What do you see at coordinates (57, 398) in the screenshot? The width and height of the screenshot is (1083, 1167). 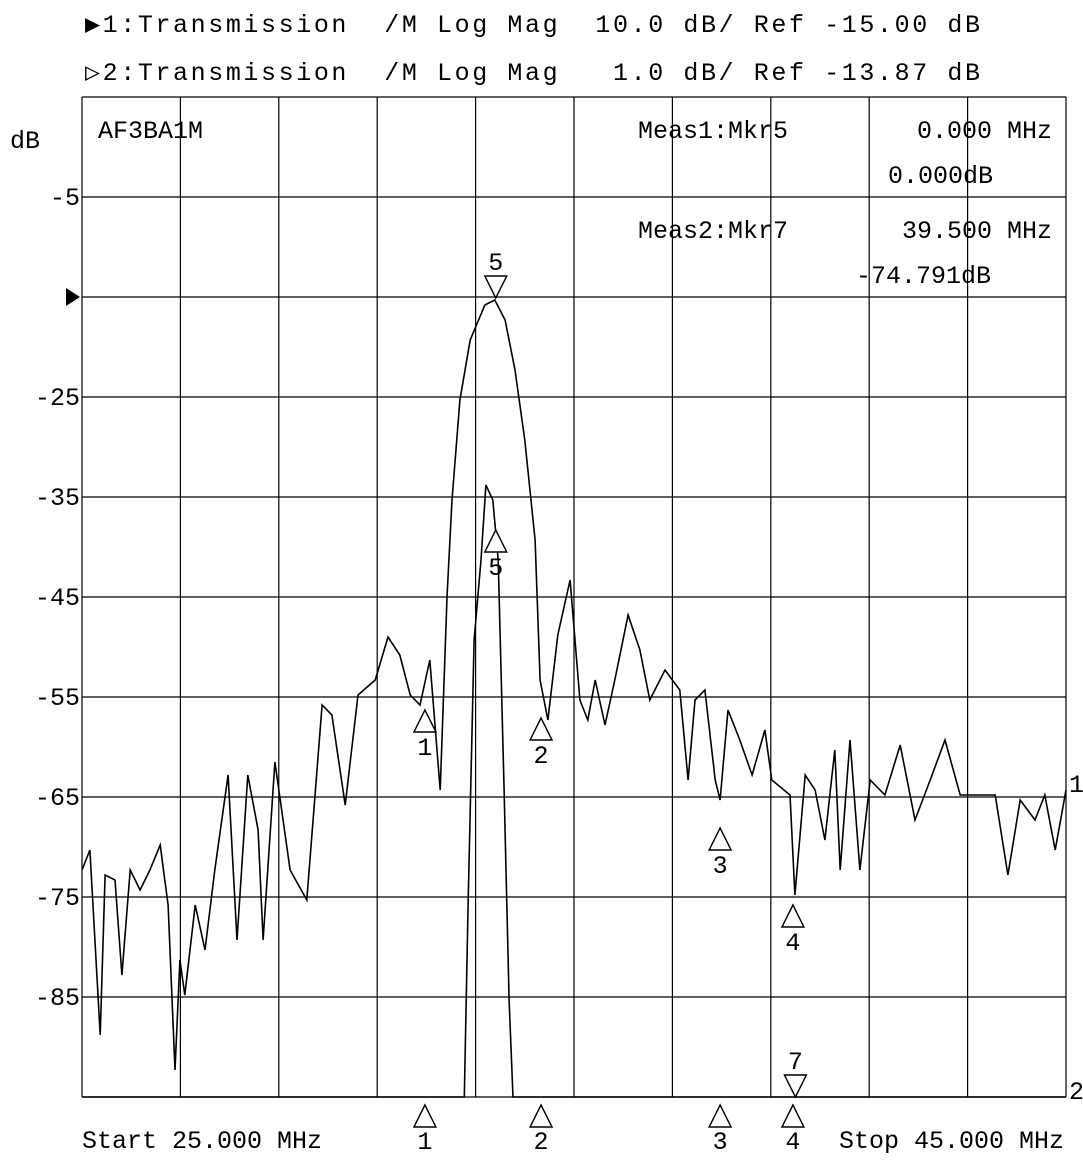 I see `y-tick-label: -25` at bounding box center [57, 398].